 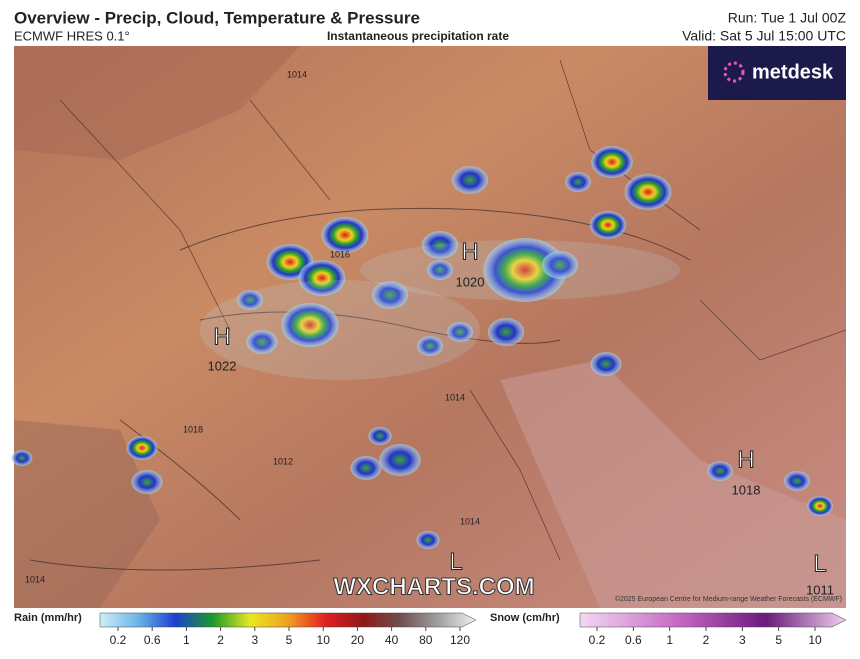 What do you see at coordinates (392, 640) in the screenshot?
I see `rain-tick-label: 40` at bounding box center [392, 640].